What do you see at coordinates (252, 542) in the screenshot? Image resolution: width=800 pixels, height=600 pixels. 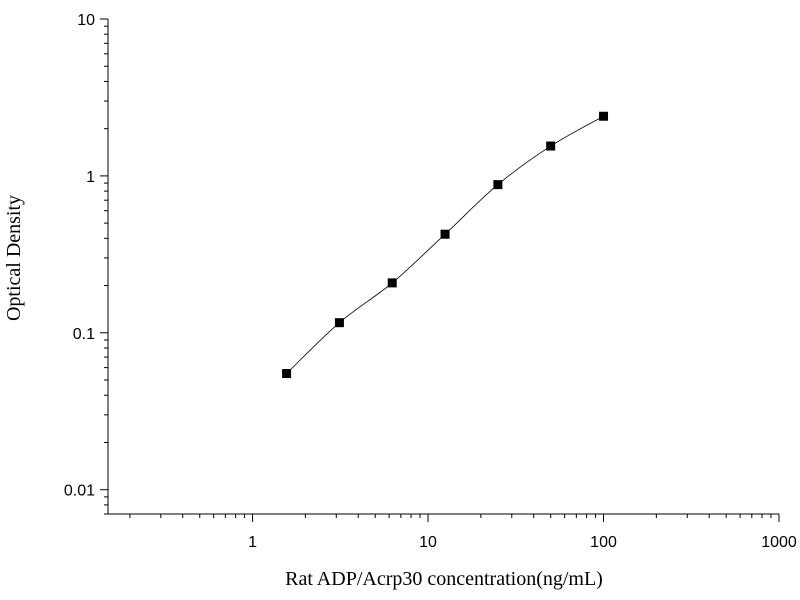 I see `x-tick-label: 1` at bounding box center [252, 542].